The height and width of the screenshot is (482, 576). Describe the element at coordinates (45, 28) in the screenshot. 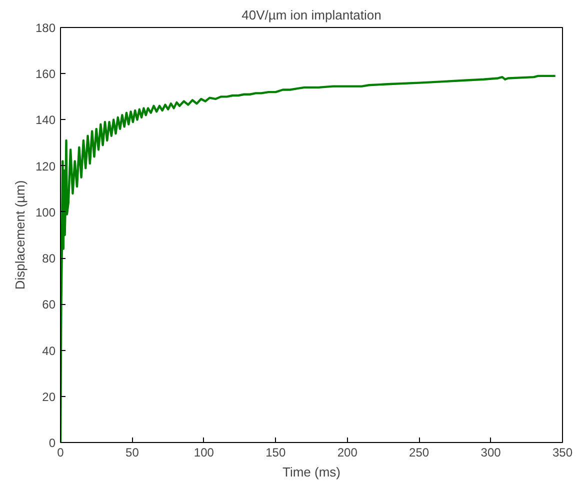

I see `y-tick-label: 180` at that location.